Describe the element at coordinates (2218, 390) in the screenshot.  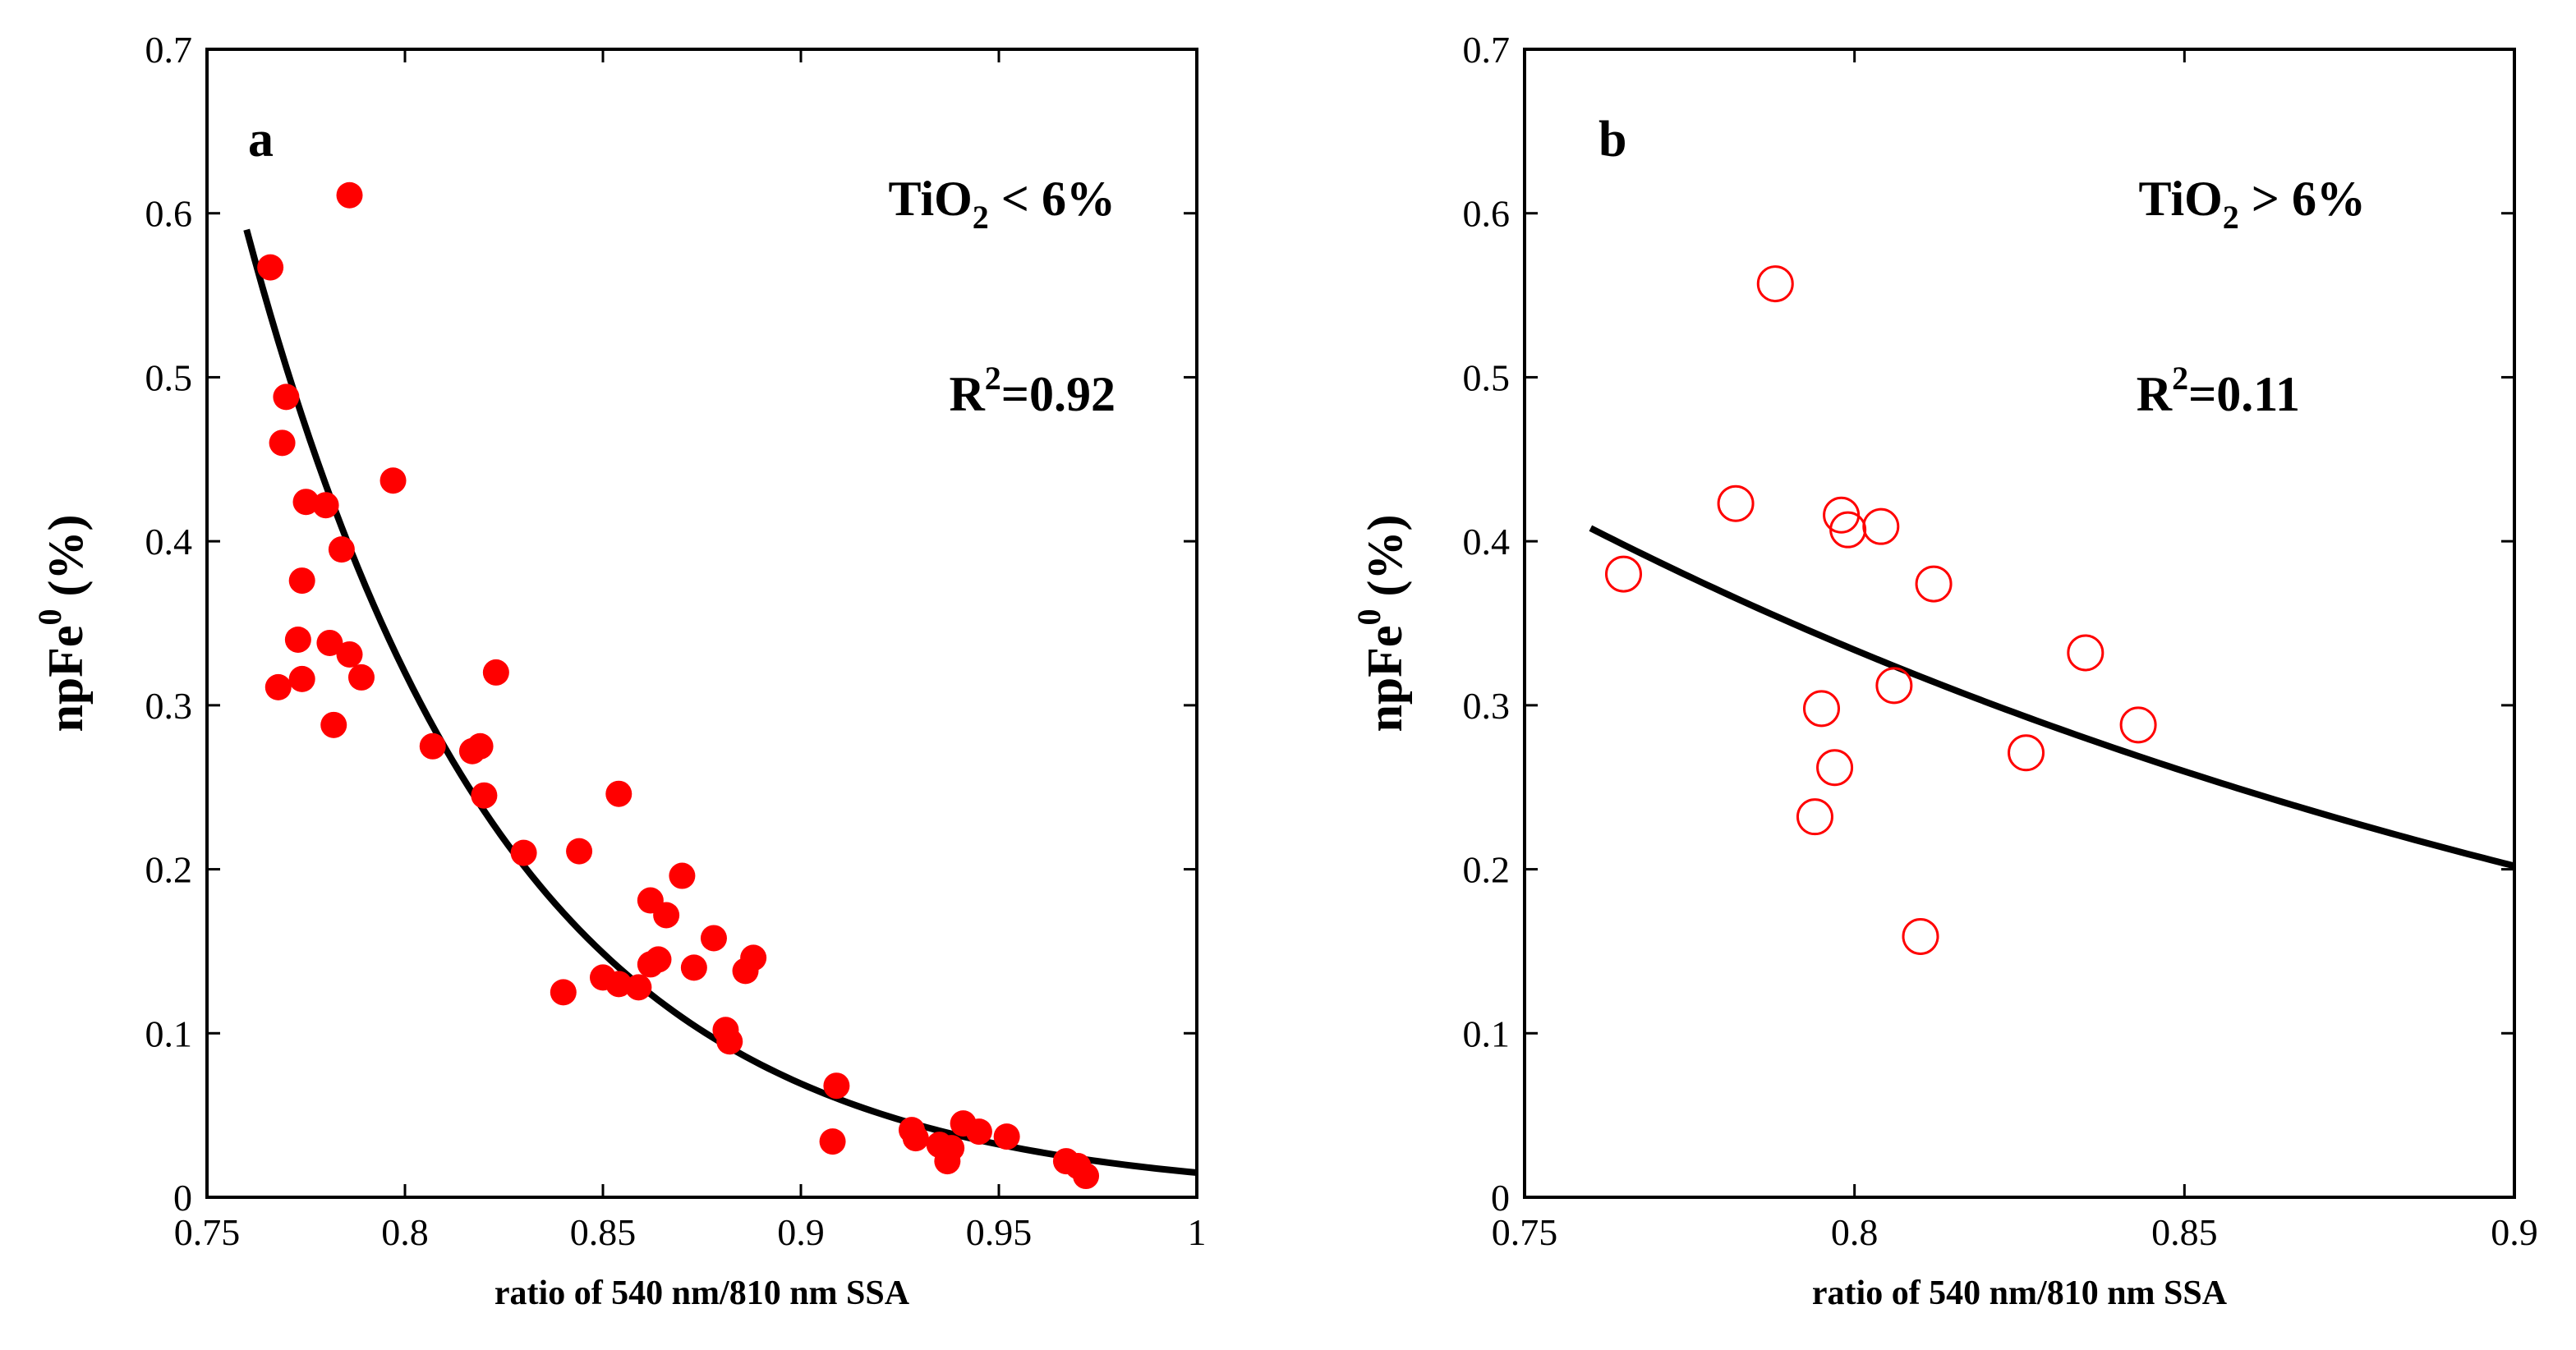
I see `r-squared-annotation: R2=0.11` at that location.